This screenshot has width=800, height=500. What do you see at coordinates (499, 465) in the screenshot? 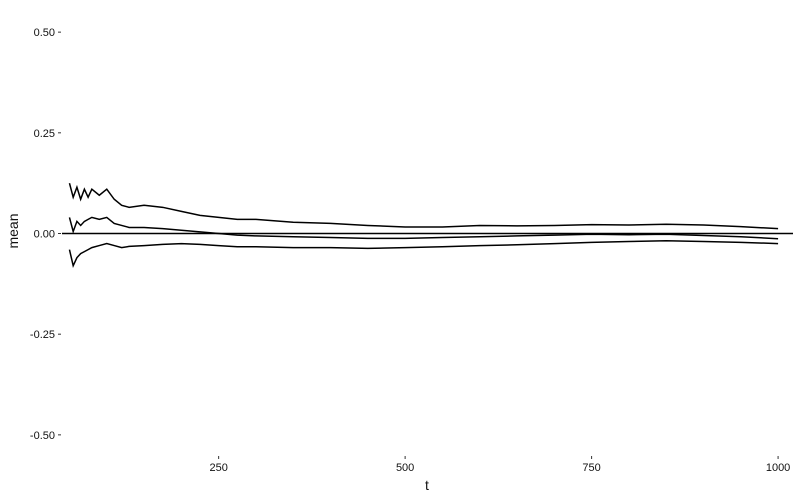
I see `x-axis: 250 500 750 1000` at bounding box center [499, 465].